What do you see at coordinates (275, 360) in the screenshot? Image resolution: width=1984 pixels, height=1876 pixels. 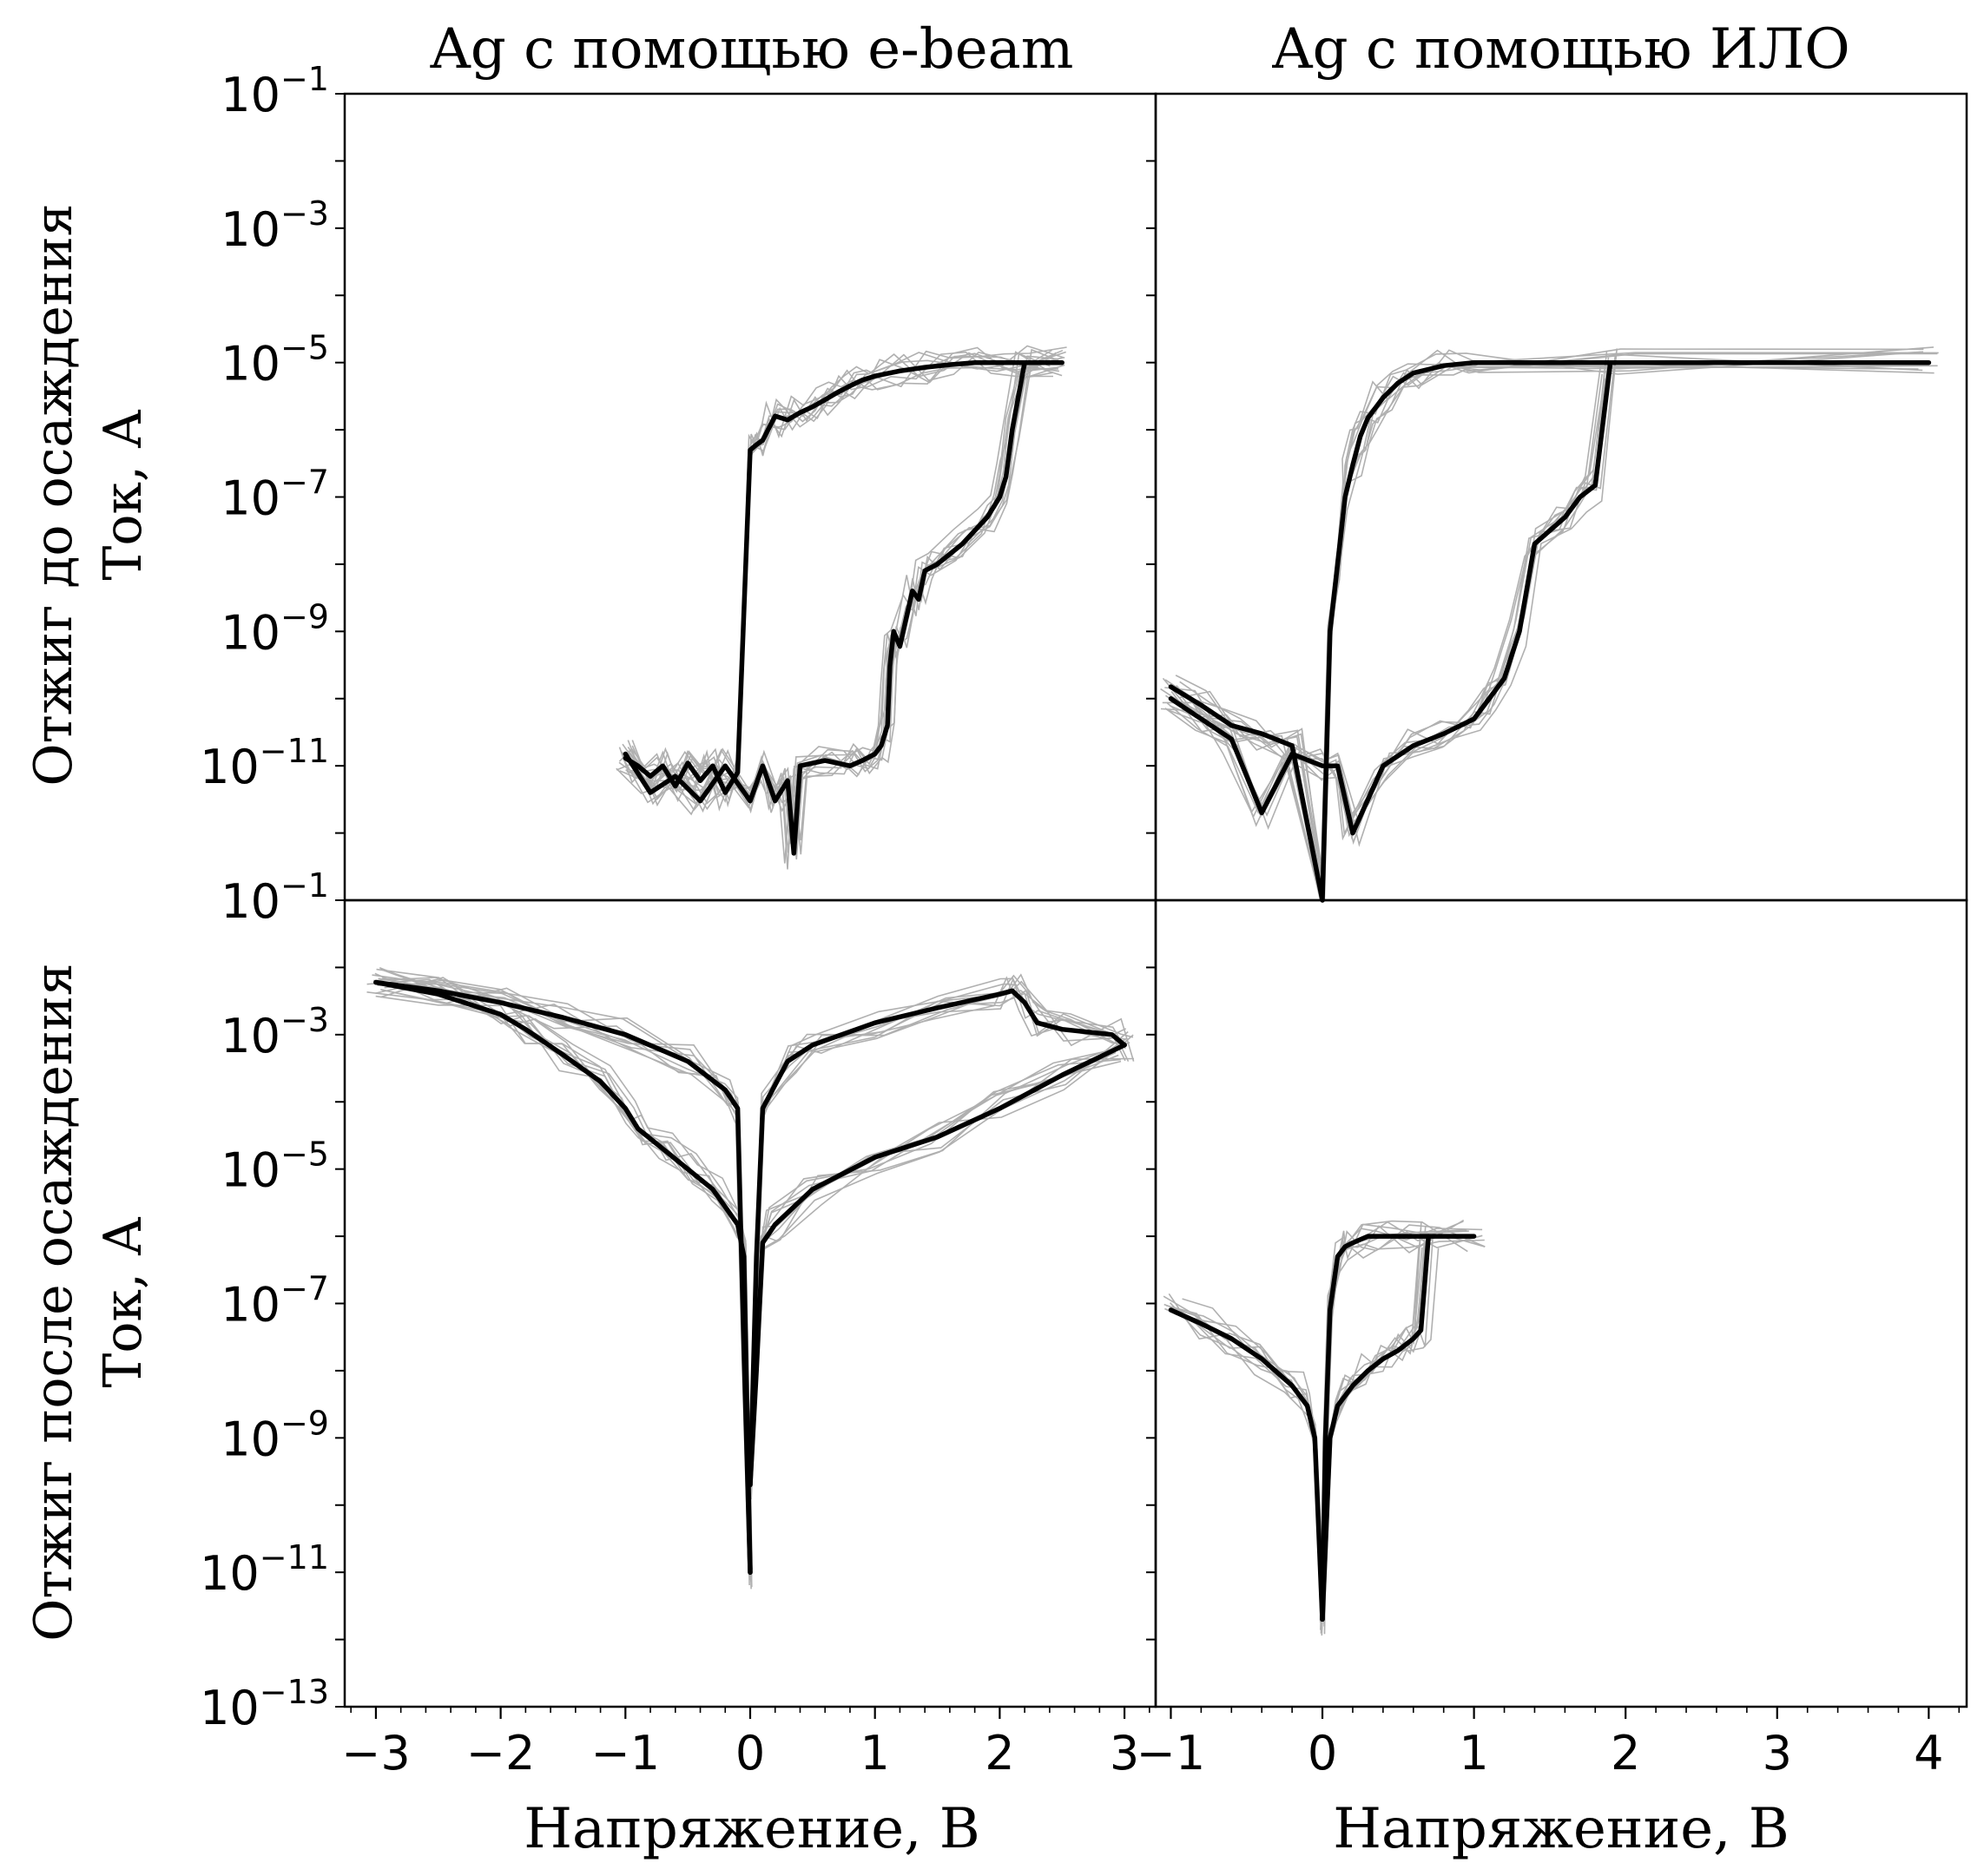 I see `y-tick-label: 10⁻⁵` at bounding box center [275, 360].